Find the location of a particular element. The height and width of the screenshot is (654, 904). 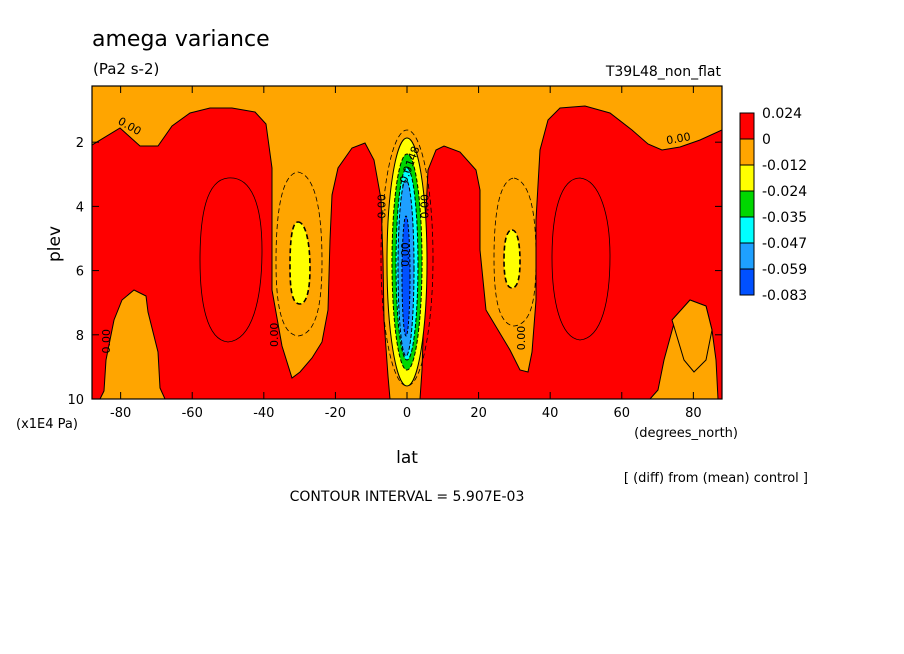

colorbar-label: 0.024 is located at coordinates (782, 114).